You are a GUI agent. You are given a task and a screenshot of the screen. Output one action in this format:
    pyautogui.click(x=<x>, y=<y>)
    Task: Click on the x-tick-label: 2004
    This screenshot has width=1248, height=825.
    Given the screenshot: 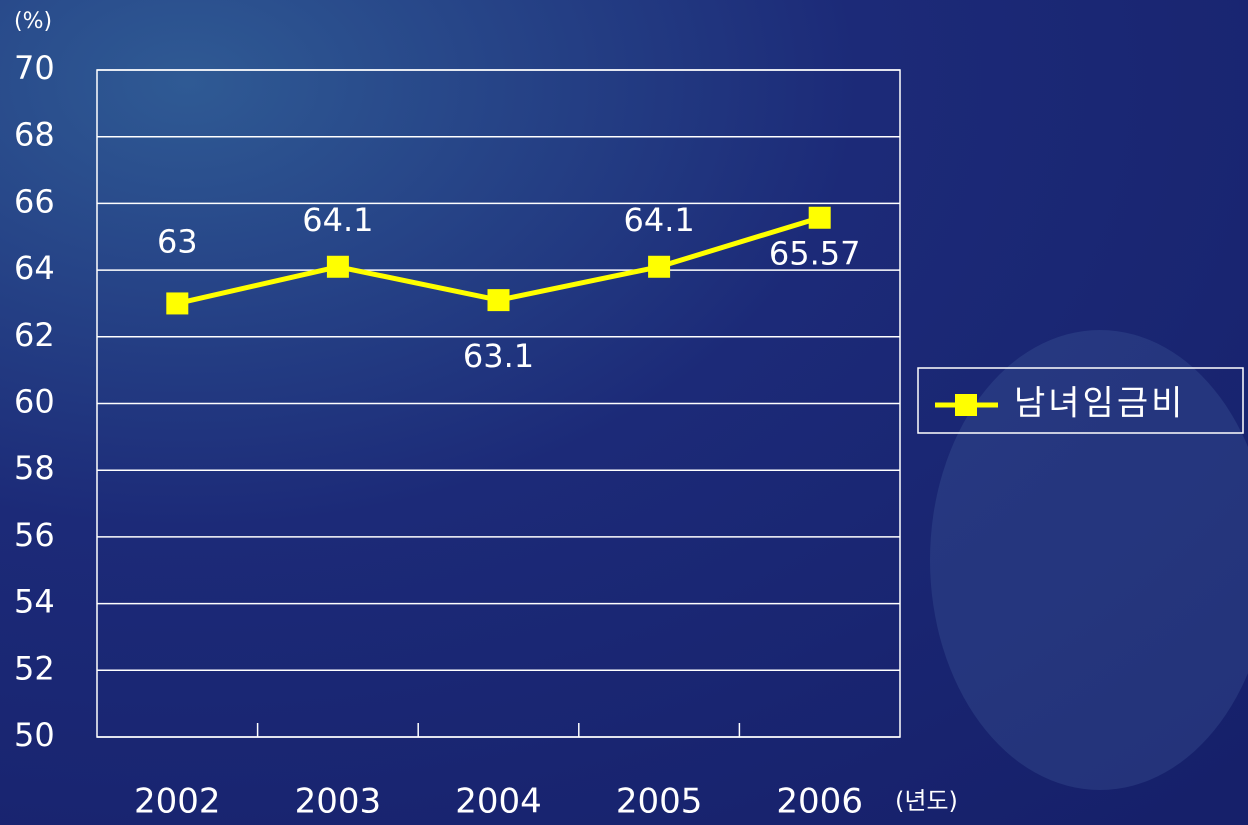 What is the action you would take?
    pyautogui.click(x=498, y=802)
    